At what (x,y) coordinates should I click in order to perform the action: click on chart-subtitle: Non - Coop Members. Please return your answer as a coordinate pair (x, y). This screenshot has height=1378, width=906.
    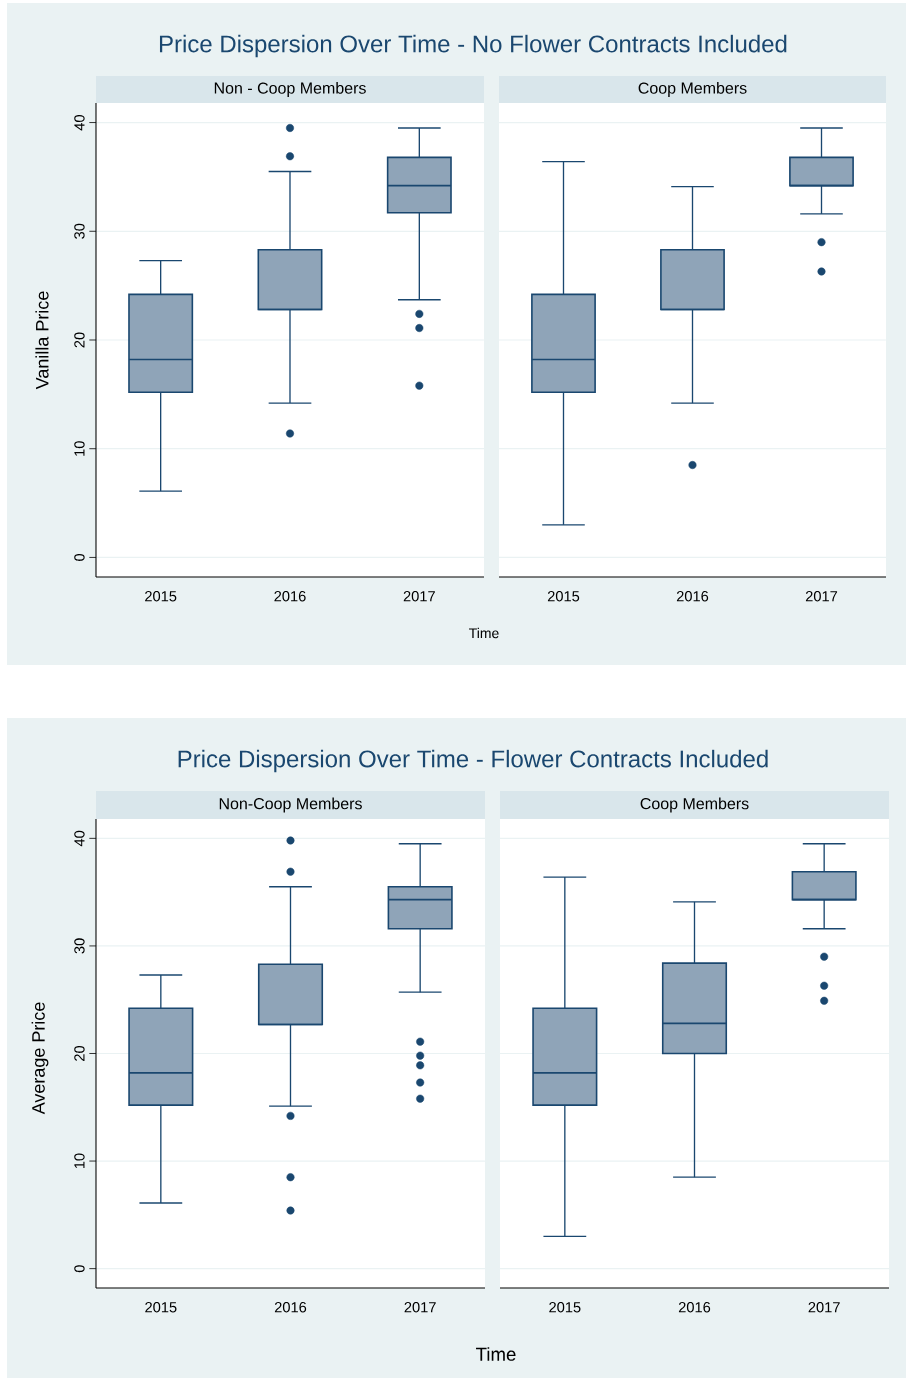
    Looking at the image, I should click on (290, 89).